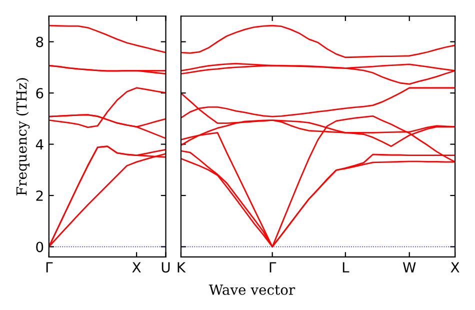  Describe the element at coordinates (40, 93) in the screenshot. I see `y-tick-label: 6` at that location.